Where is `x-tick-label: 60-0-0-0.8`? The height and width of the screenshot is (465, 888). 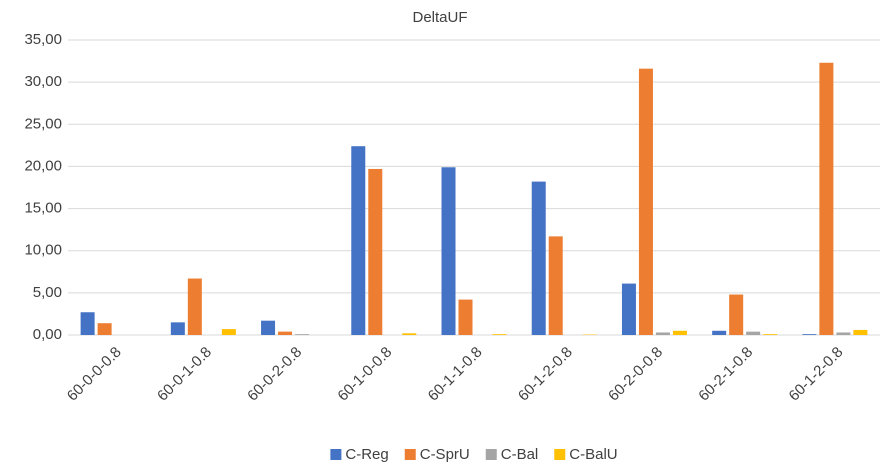
x-tick-label: 60-0-0-0.8 is located at coordinates (94, 374).